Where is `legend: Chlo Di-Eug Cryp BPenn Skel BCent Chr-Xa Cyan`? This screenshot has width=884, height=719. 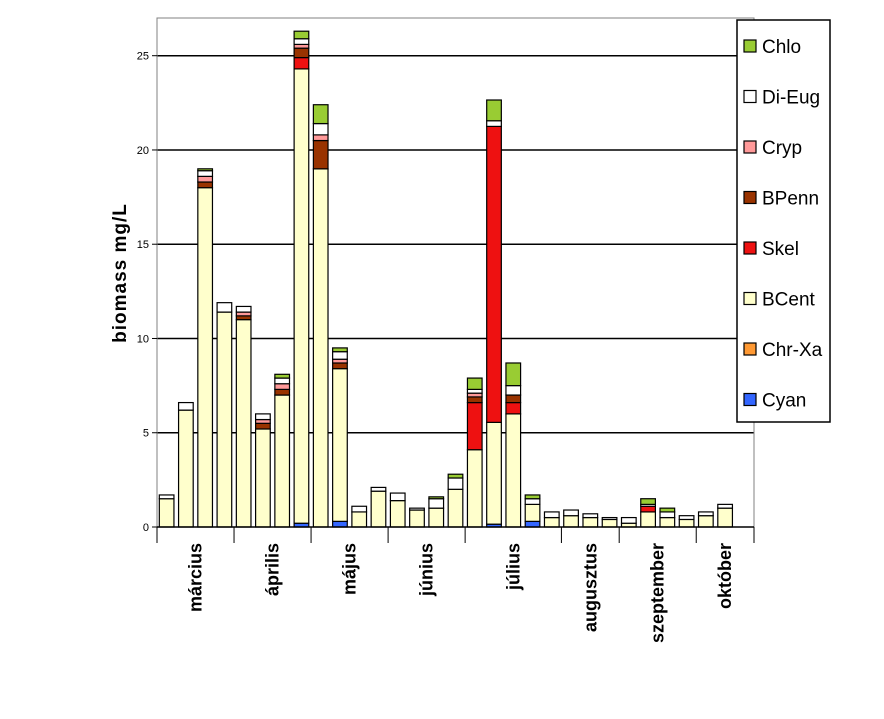
legend: Chlo Di-Eug Cryp BPenn Skel BCent Chr-Xa Cyan is located at coordinates (783, 221).